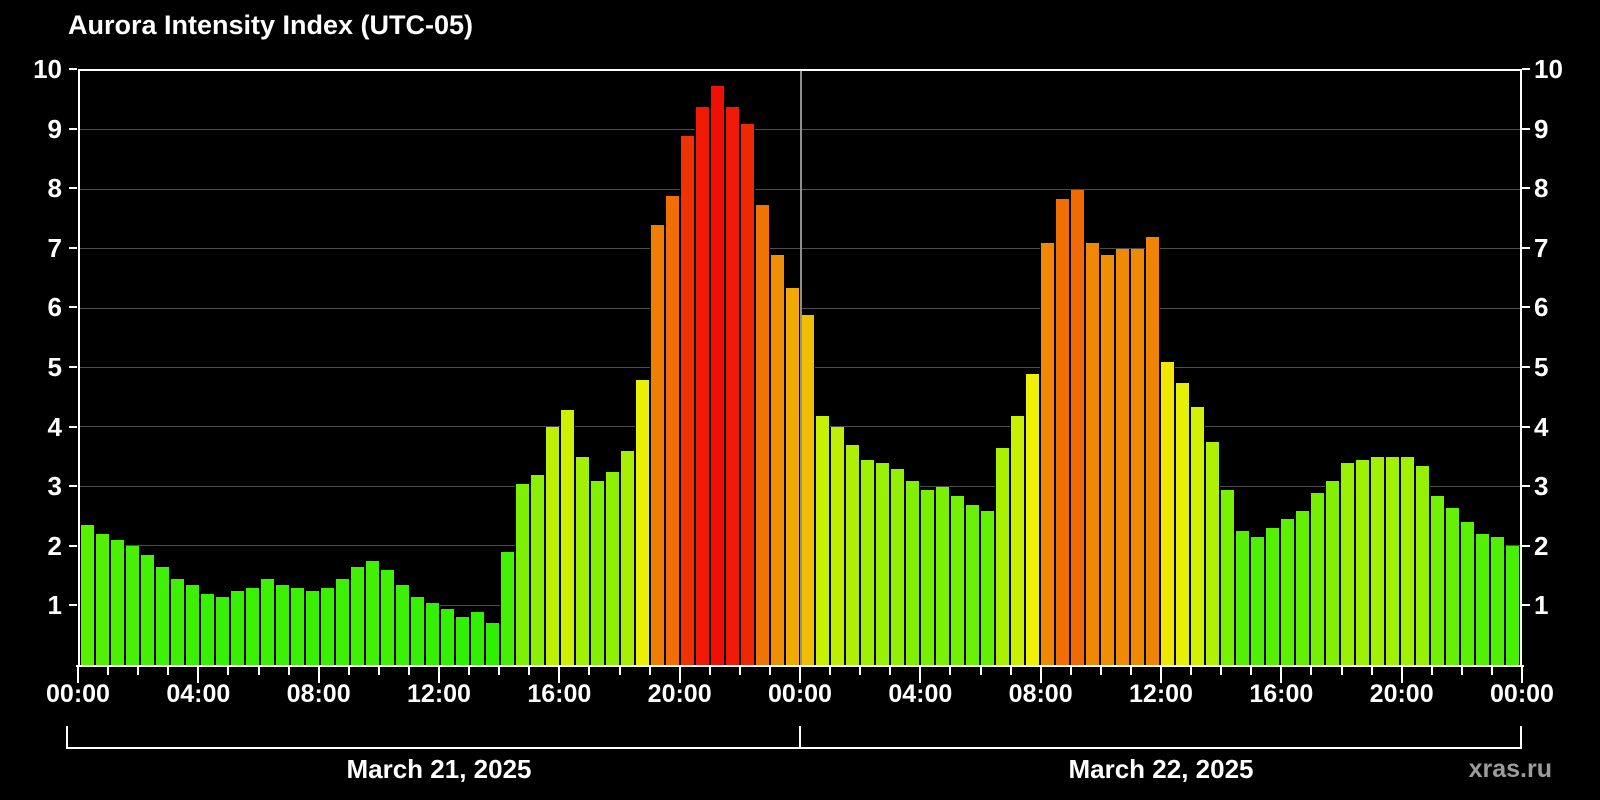  Describe the element at coordinates (801, 368) in the screenshot. I see `day-divider-line` at that location.